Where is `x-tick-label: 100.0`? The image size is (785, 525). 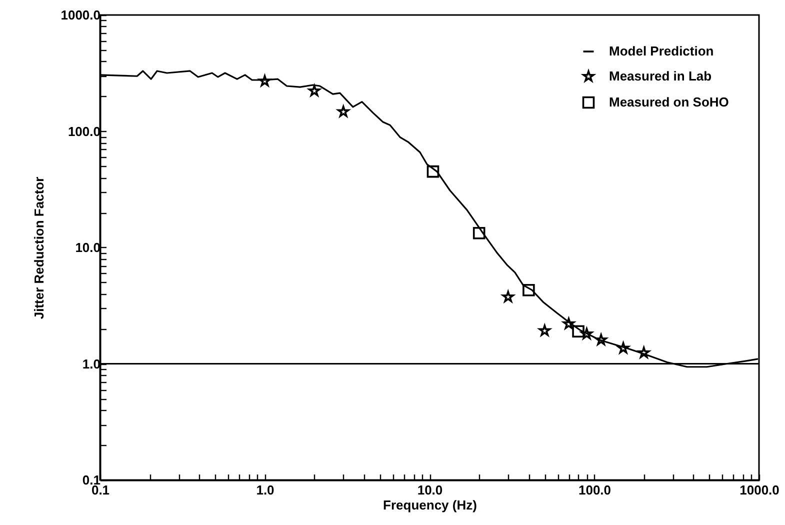 x-tick-label: 100.0 is located at coordinates (595, 490).